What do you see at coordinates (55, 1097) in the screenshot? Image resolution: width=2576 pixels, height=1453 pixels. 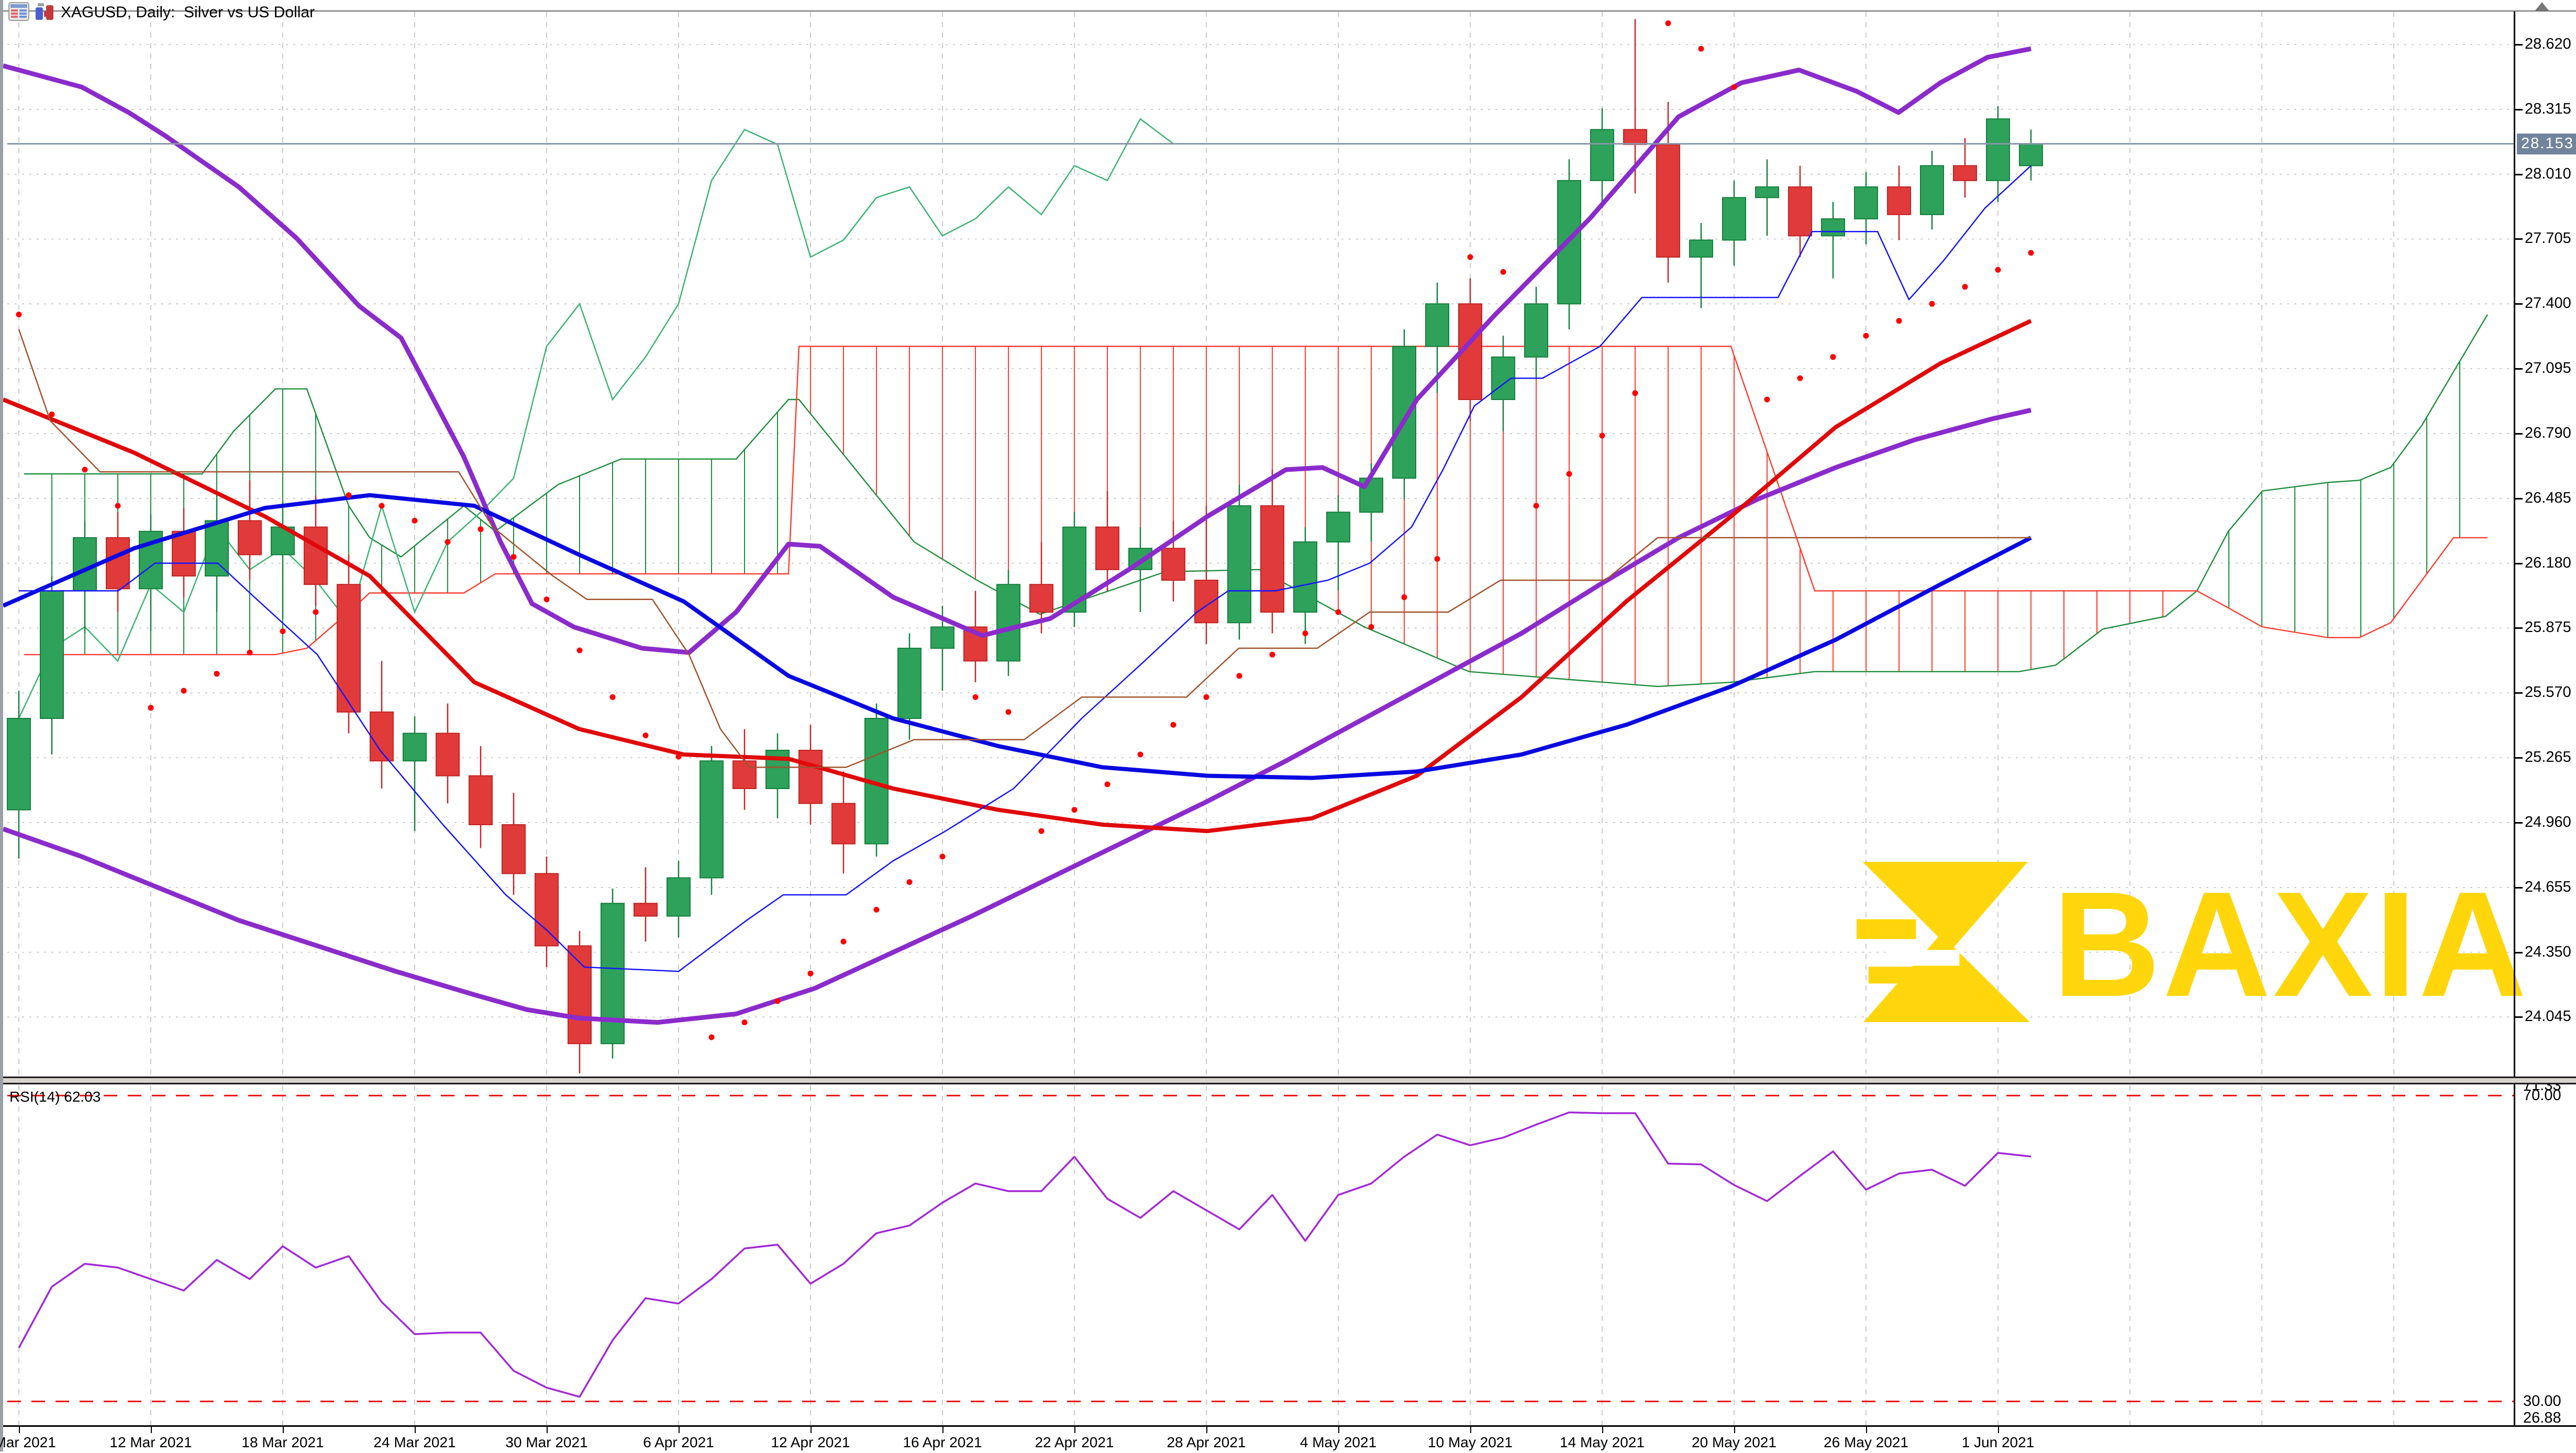 I see `rsi-indicator-label: RSI(14) 62.03` at bounding box center [55, 1097].